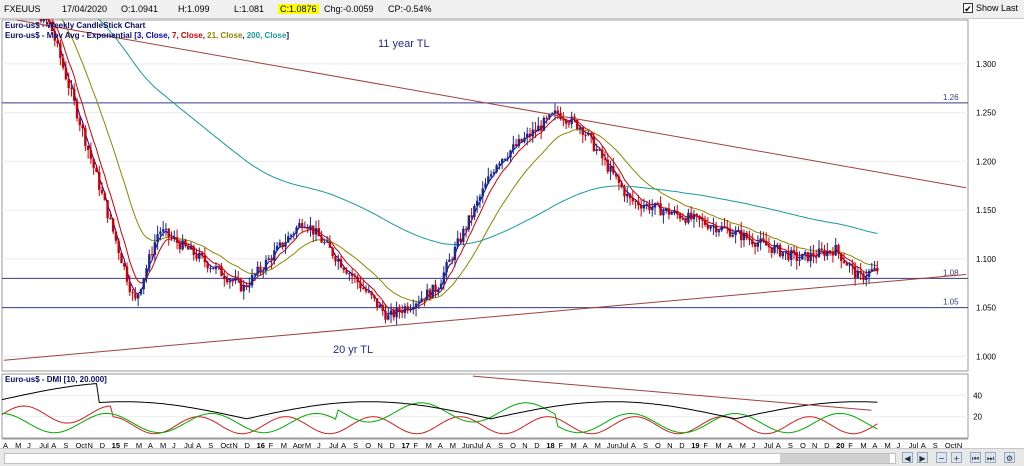 The height and width of the screenshot is (466, 1024). What do you see at coordinates (410, 9) in the screenshot?
I see `change-pct-value: CP:-0.54%` at bounding box center [410, 9].